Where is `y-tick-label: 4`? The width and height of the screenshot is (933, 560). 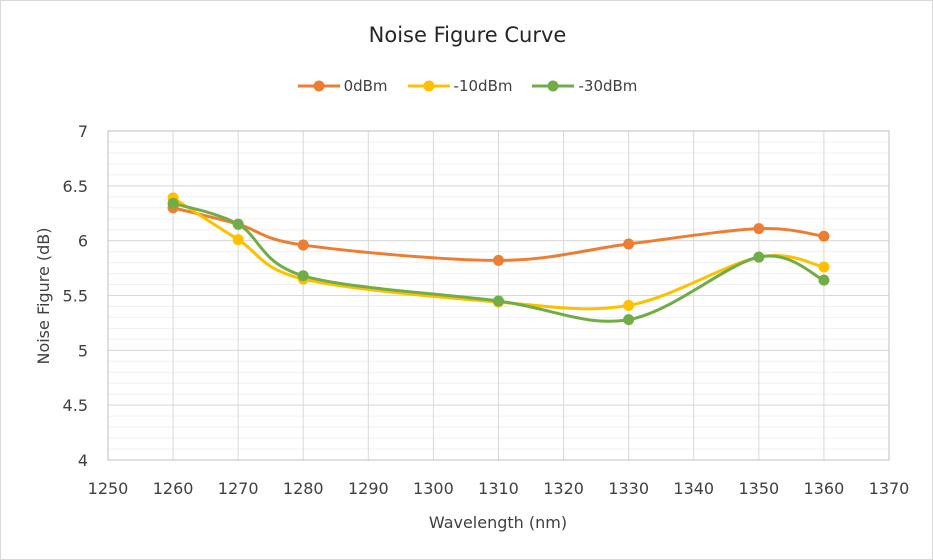
y-tick-label: 4 is located at coordinates (83, 460).